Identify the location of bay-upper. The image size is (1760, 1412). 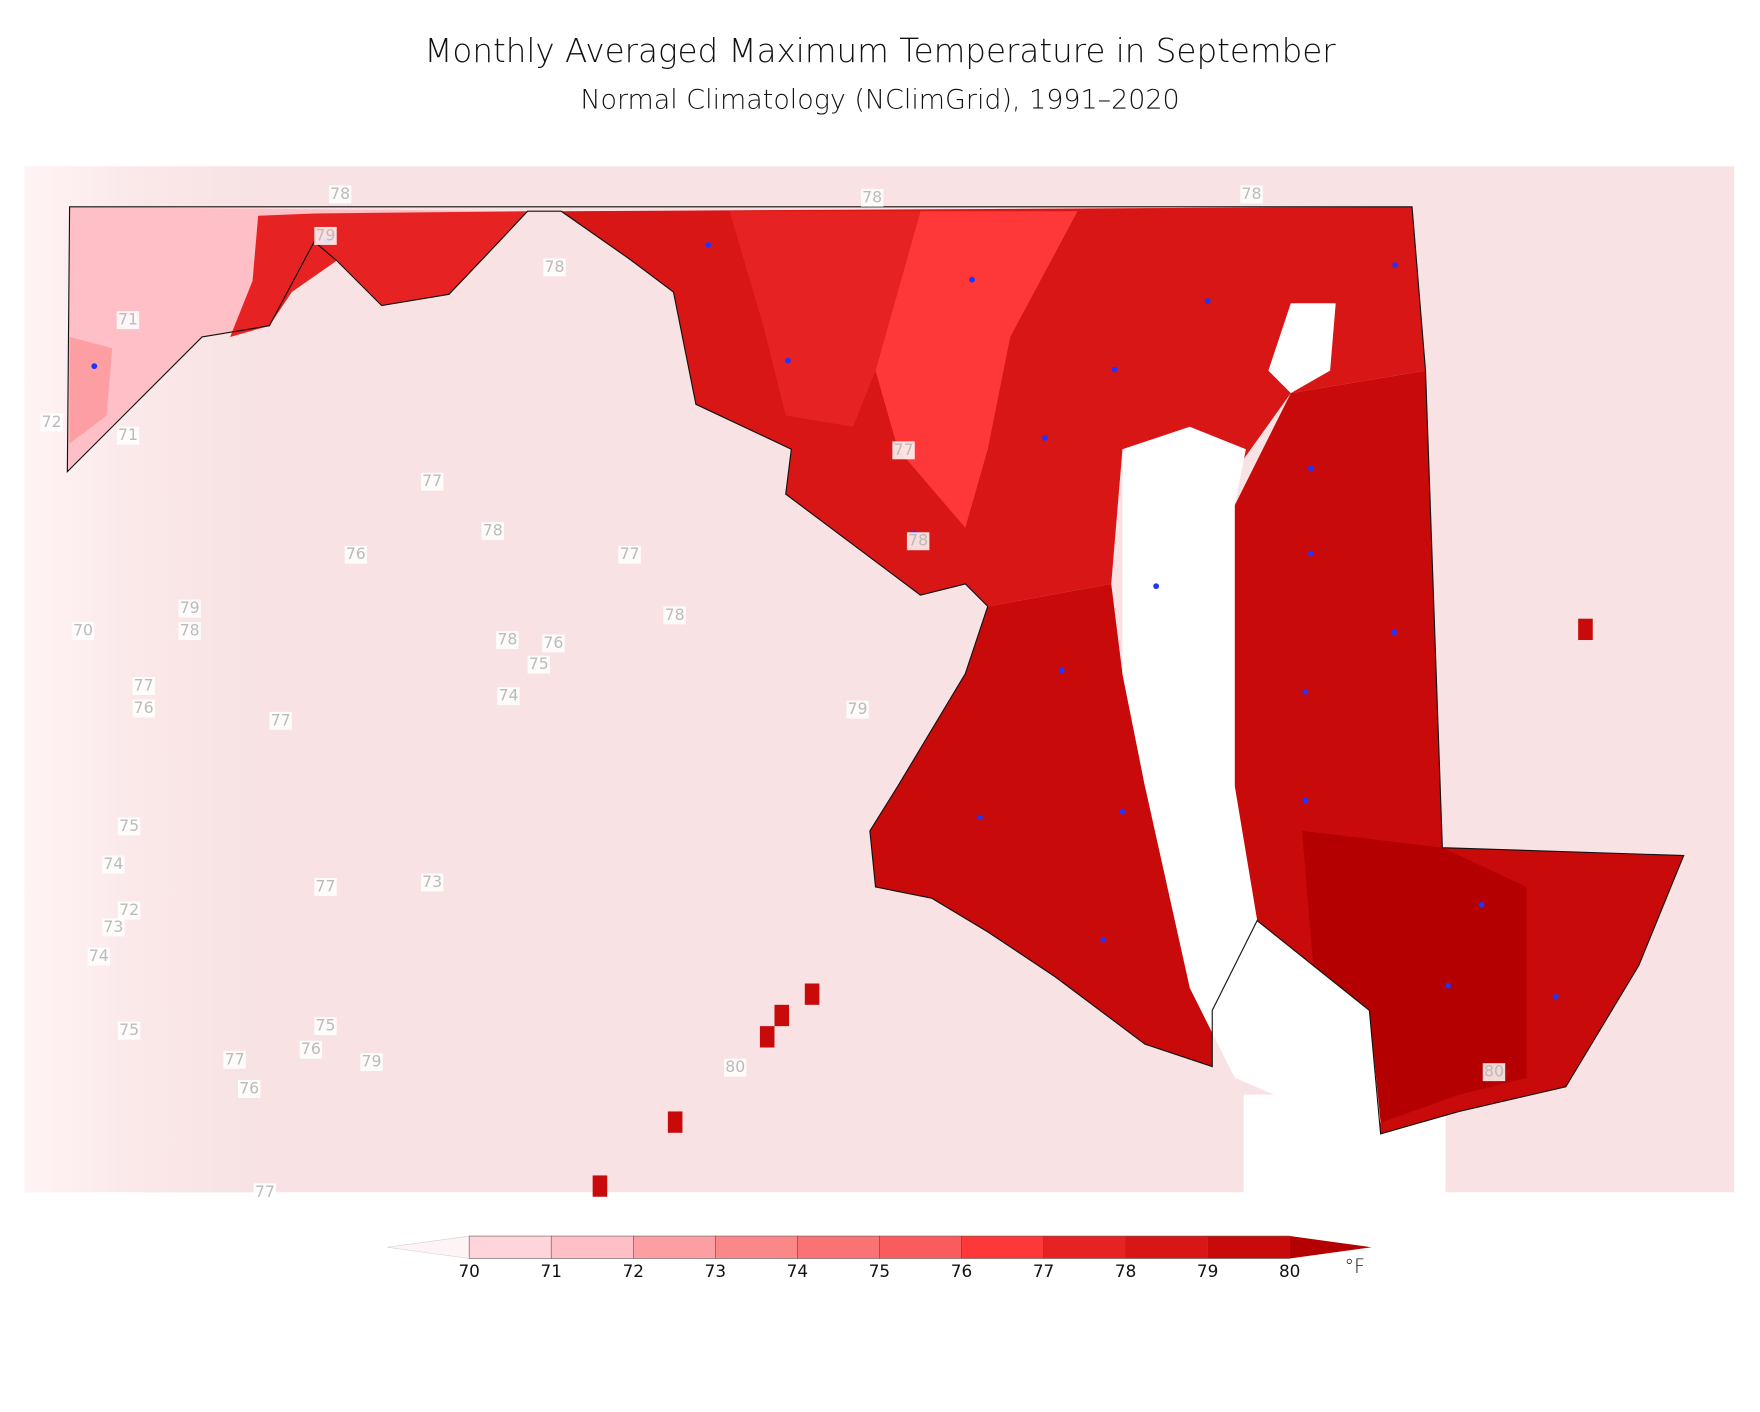
(1302, 348).